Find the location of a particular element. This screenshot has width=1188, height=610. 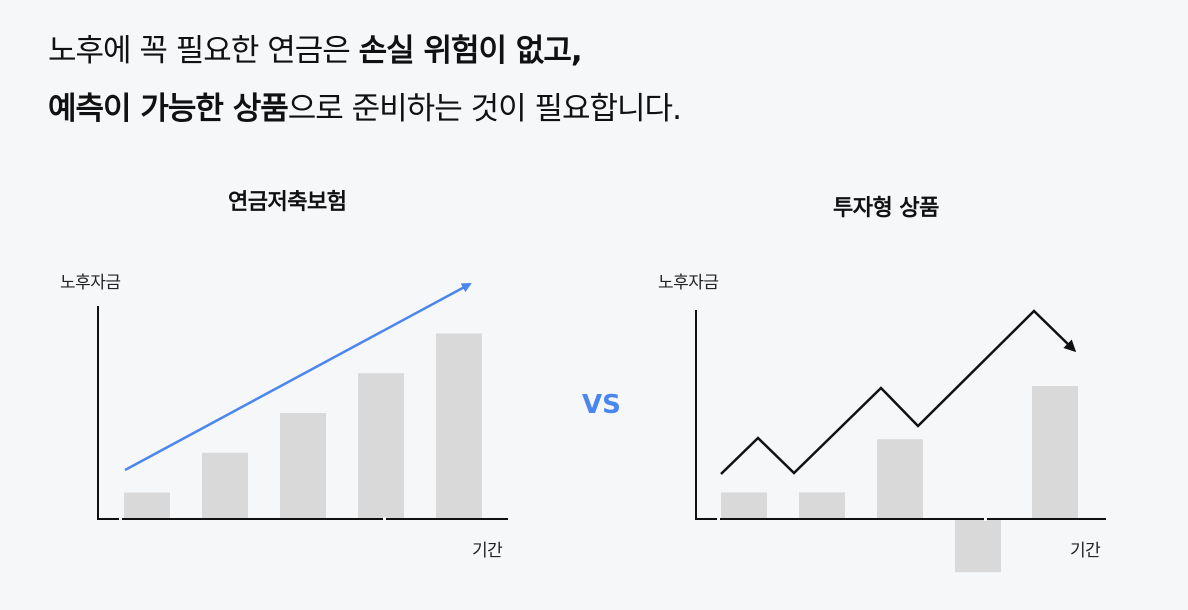

x-axis-label-left: 기간 is located at coordinates (487, 551).